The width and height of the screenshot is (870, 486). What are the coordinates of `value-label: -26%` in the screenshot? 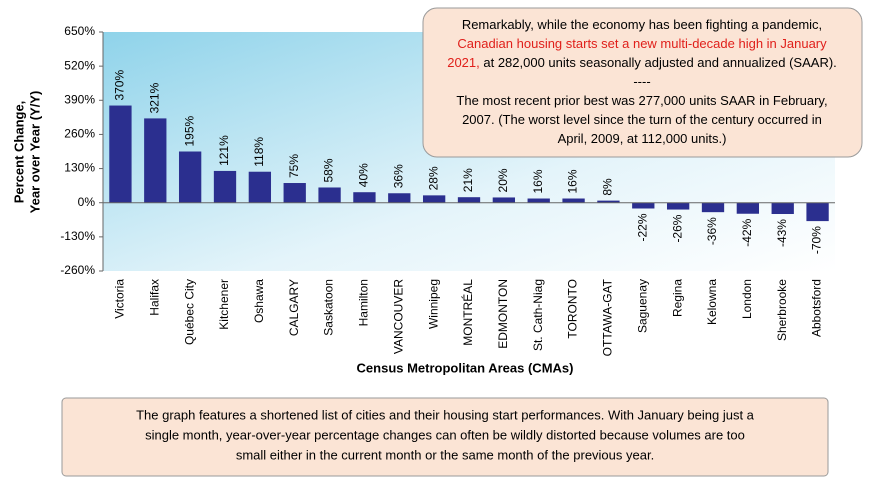 It's located at (677, 228).